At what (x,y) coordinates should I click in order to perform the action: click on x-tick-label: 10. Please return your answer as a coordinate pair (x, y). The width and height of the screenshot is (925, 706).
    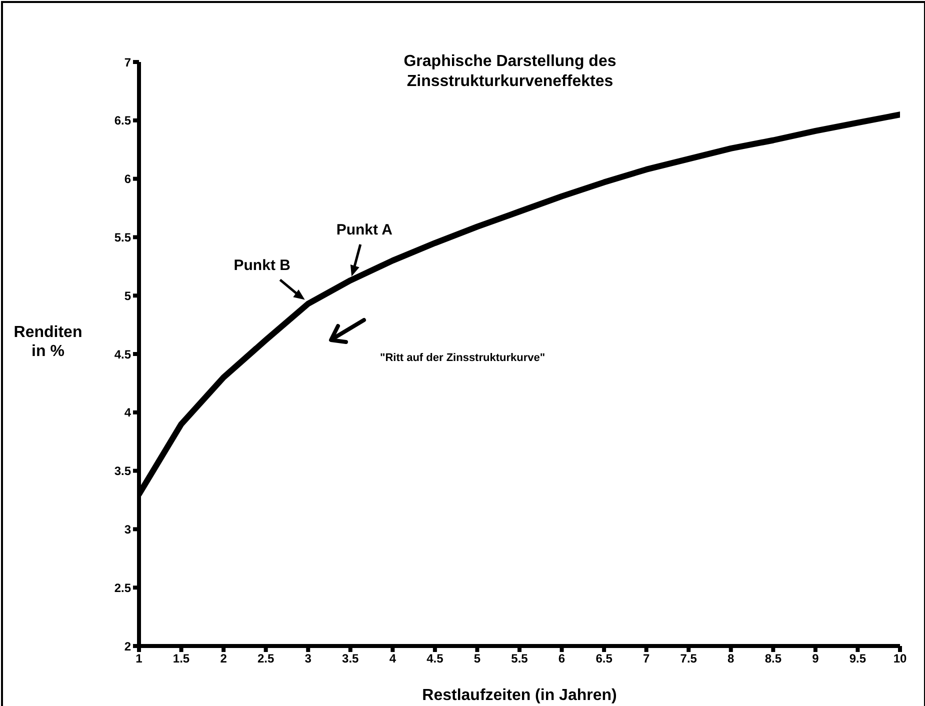
    Looking at the image, I should click on (900, 659).